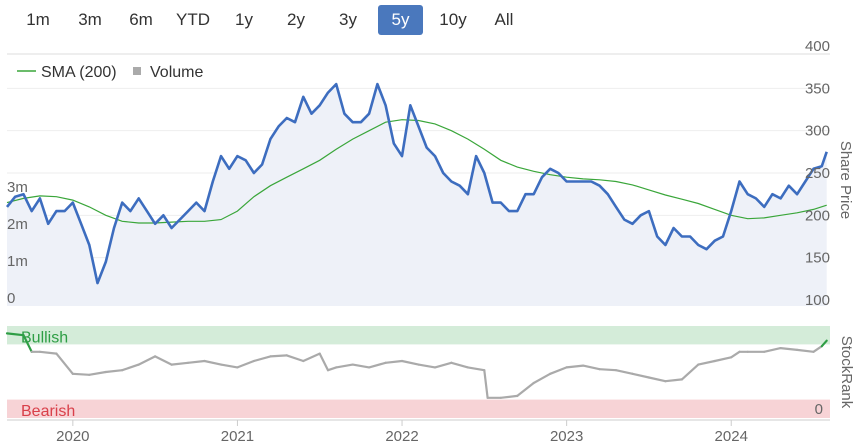  Describe the element at coordinates (17, 261) in the screenshot. I see `volume-tick-label: 1m` at that location.